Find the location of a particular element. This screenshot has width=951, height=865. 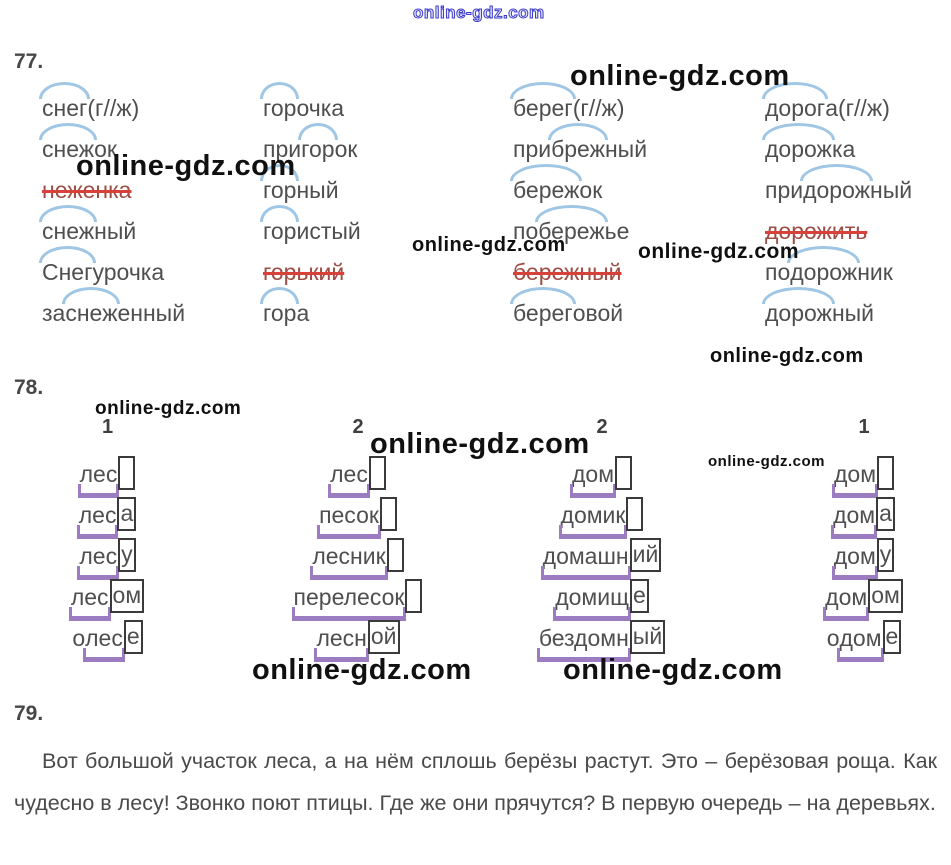

struck-word-text: неженка is located at coordinates (87, 190).